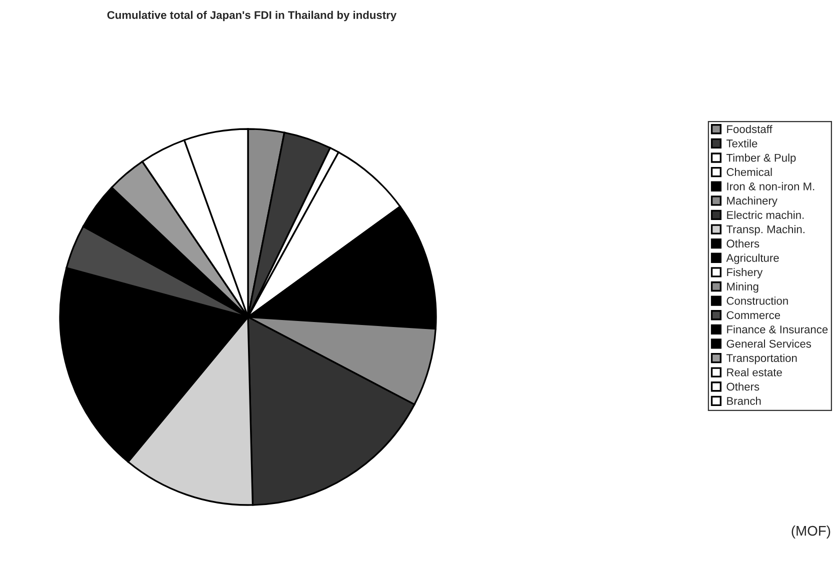  I want to click on legend-label: Branch, so click(744, 400).